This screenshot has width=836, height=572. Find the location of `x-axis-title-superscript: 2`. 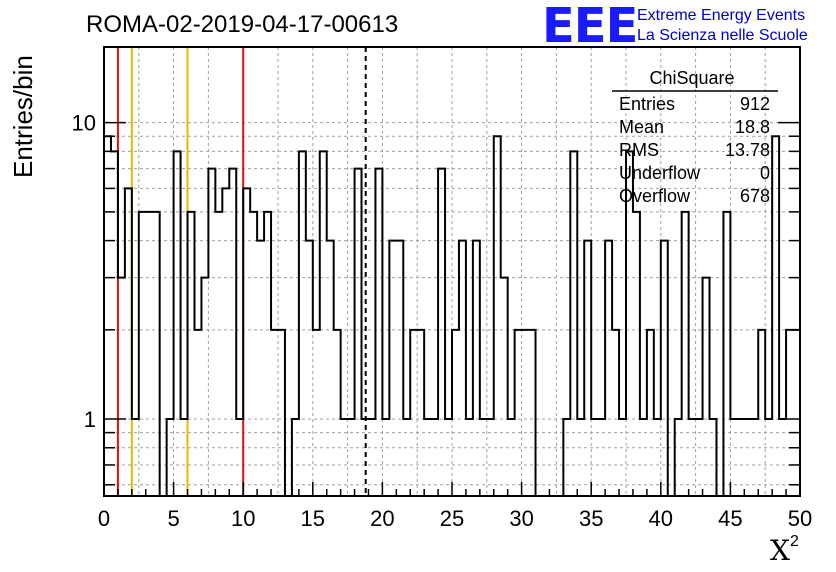

x-axis-title-superscript: 2 is located at coordinates (794, 541).